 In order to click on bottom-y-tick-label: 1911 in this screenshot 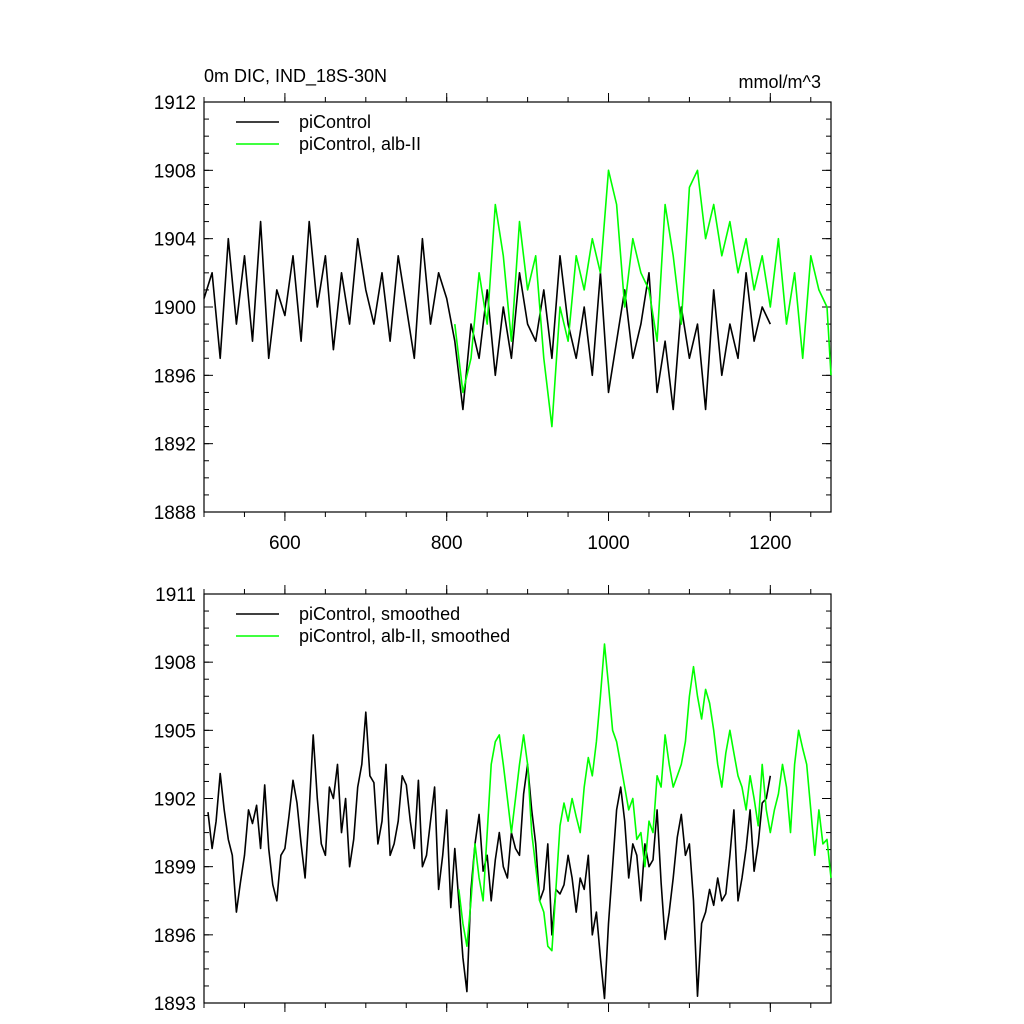, I will do `click(175, 595)`.